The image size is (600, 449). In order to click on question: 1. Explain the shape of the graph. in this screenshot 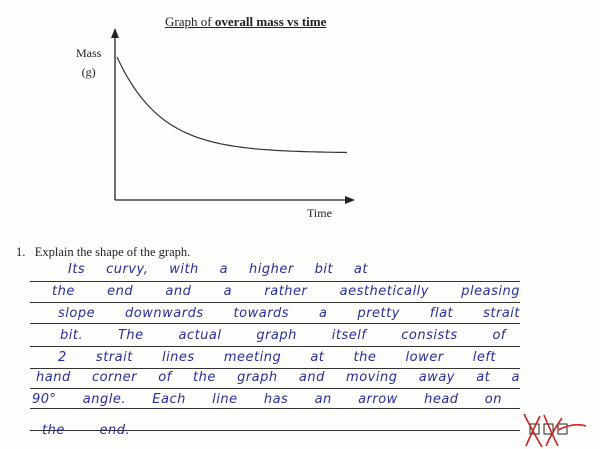, I will do `click(103, 252)`.